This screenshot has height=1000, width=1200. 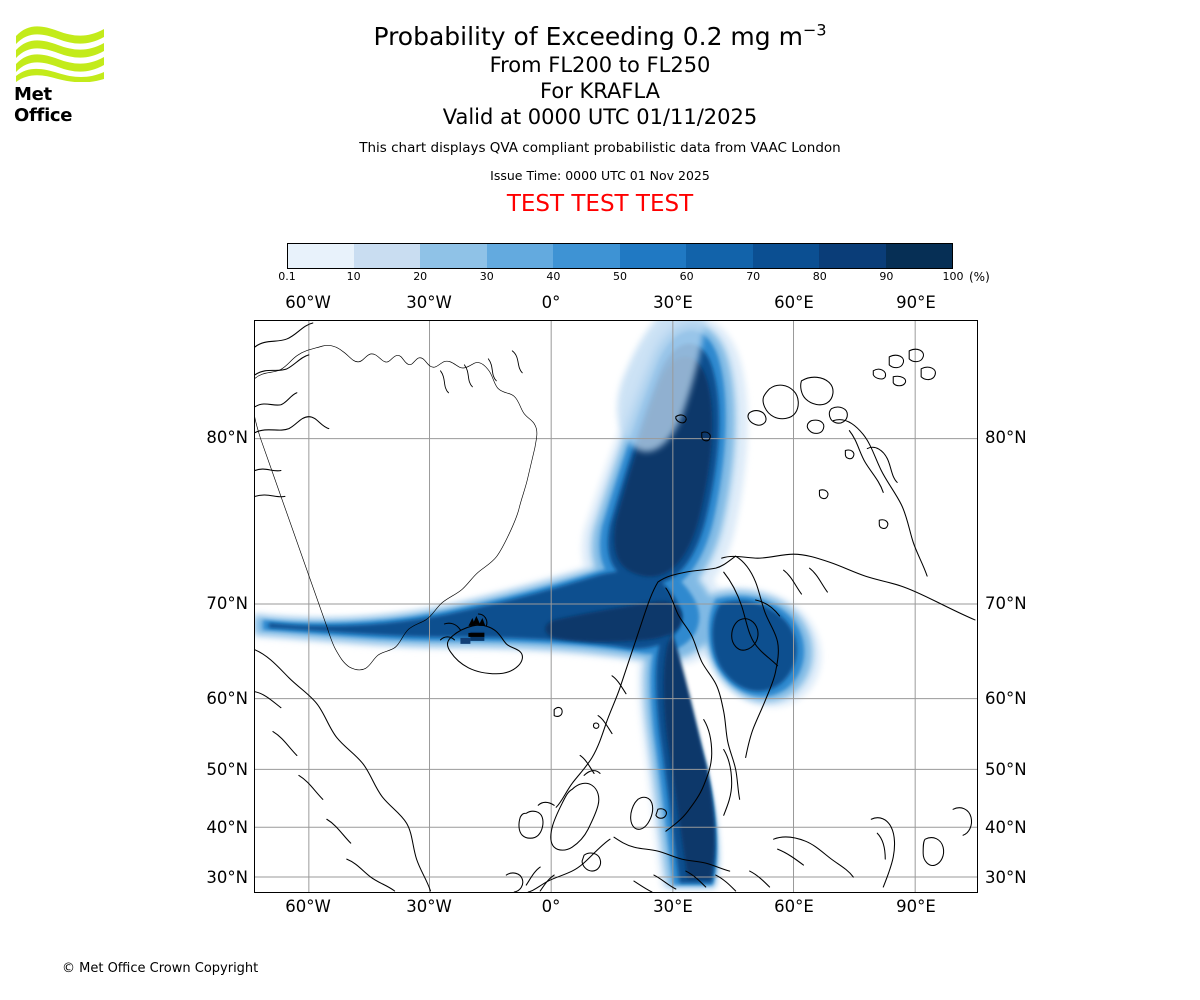 I want to click on lon-label-bottom-0°: 0°, so click(x=551, y=906).